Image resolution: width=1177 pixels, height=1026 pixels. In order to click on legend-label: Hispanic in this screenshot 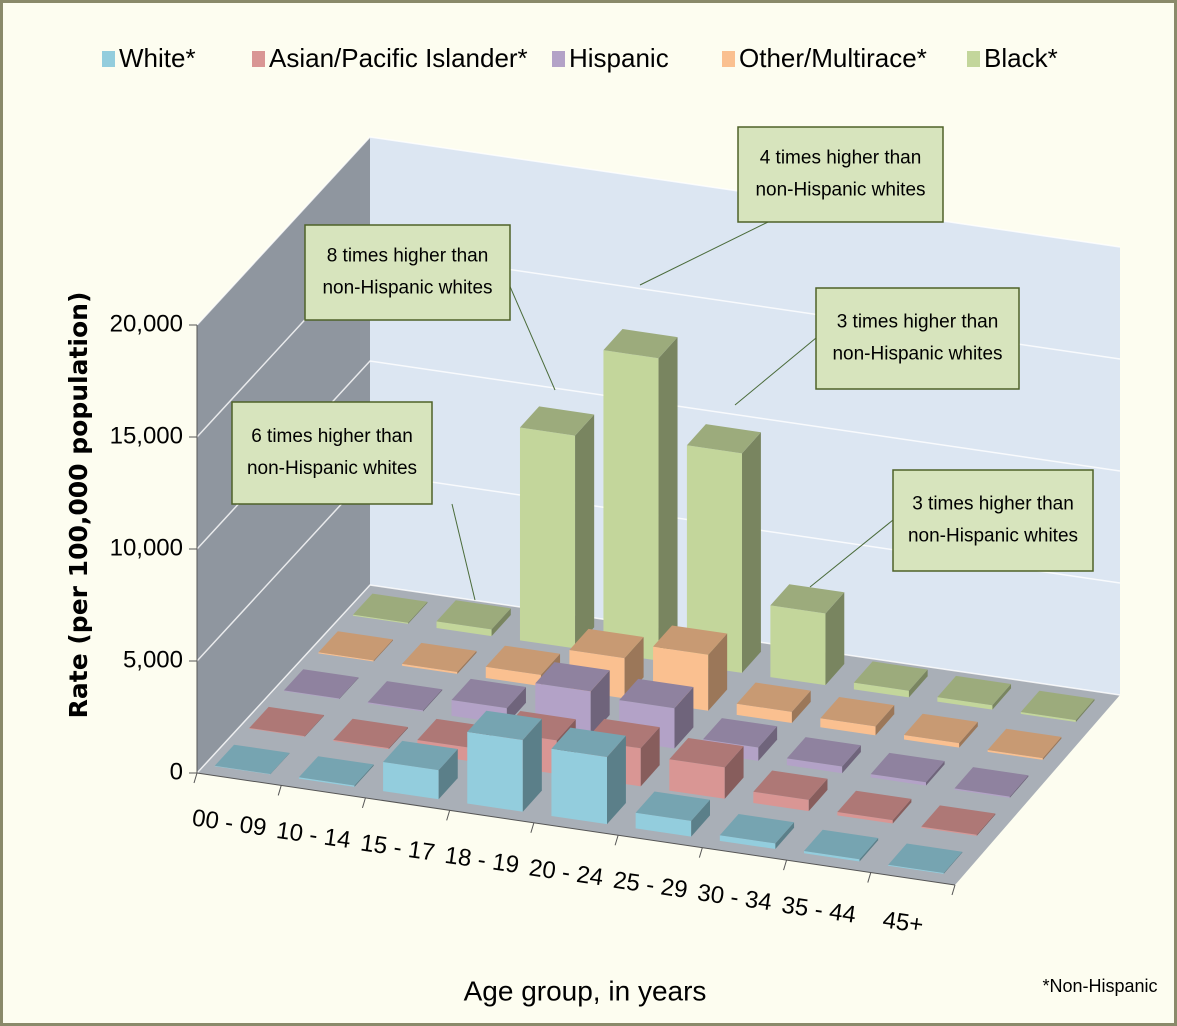, I will do `click(619, 58)`.